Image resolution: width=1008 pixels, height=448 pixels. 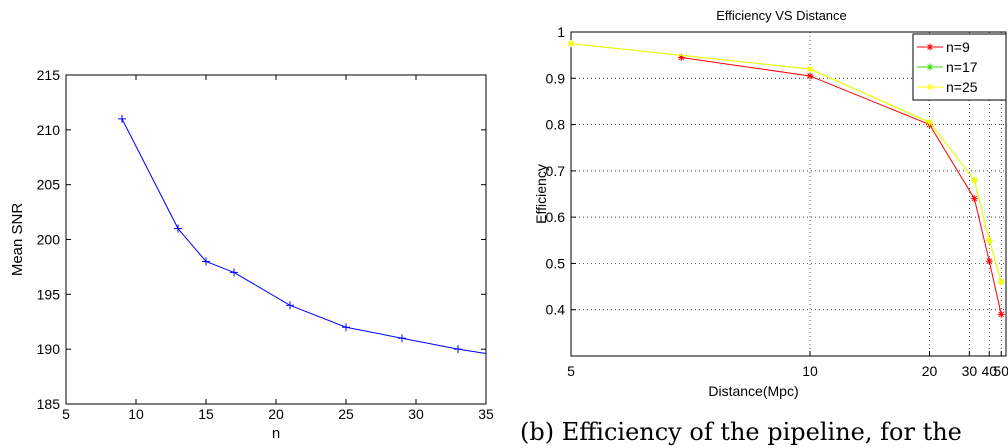 What do you see at coordinates (741, 432) in the screenshot?
I see `figure-caption: (b) Efficiency of the pipeline, for the` at bounding box center [741, 432].